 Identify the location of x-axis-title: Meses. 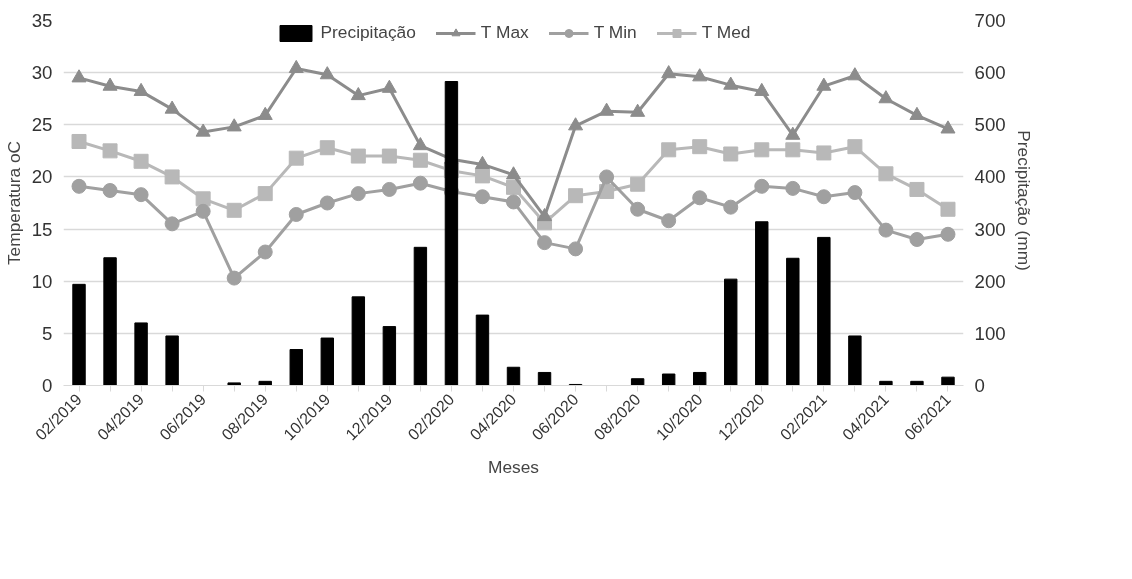
(513, 467).